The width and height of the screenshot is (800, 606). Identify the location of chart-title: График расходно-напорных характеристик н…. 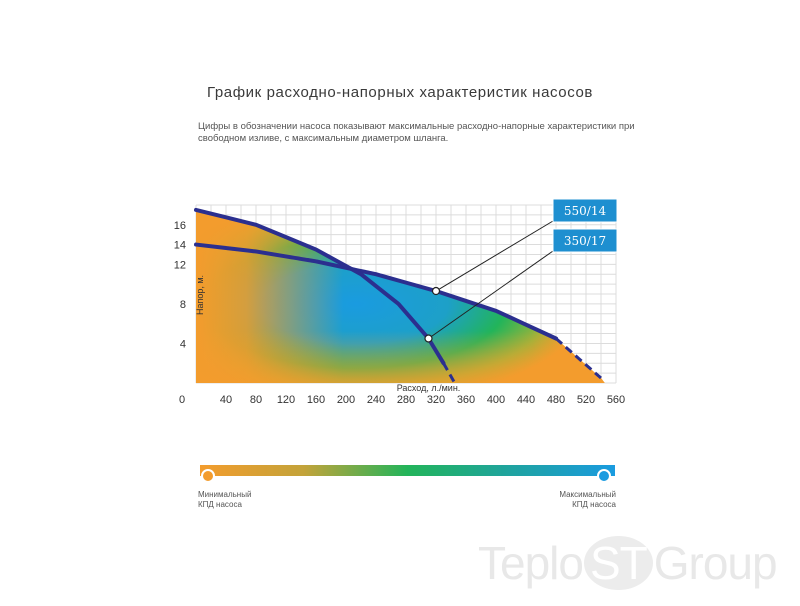
(400, 92).